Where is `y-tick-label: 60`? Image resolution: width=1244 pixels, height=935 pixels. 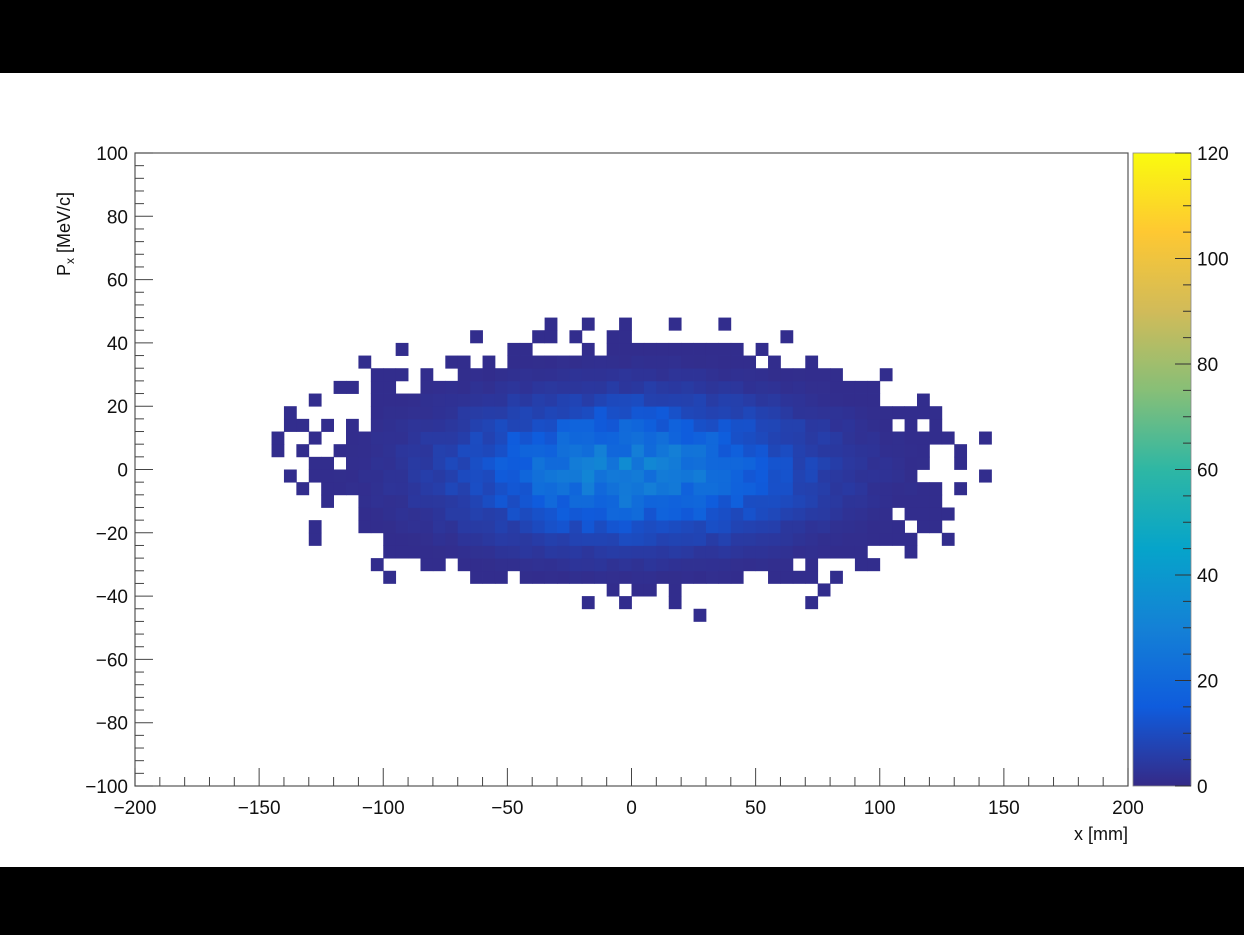
y-tick-label: 60 is located at coordinates (117, 281).